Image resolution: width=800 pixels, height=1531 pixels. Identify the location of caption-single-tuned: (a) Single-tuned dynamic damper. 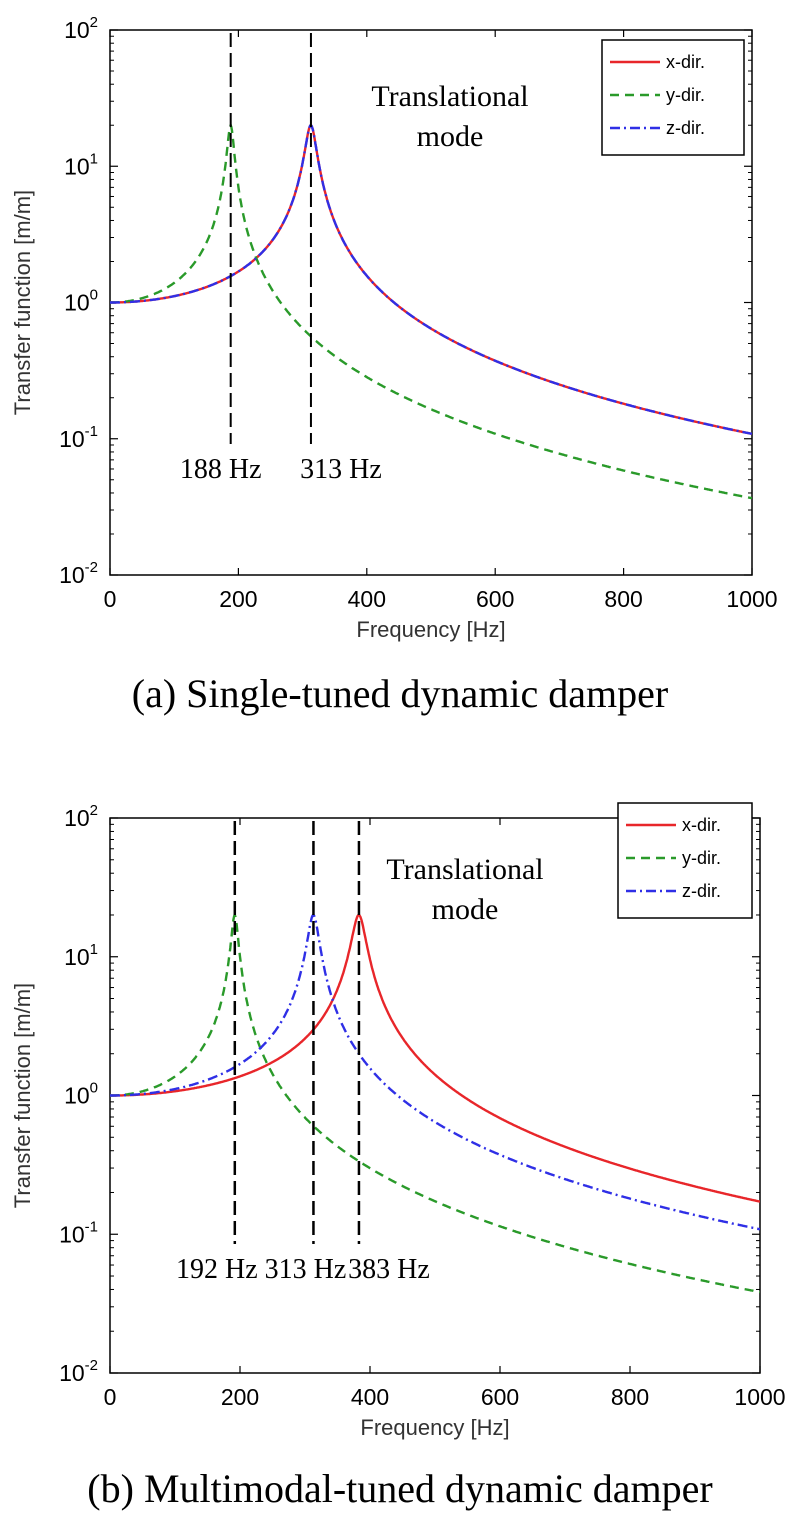
(400, 693).